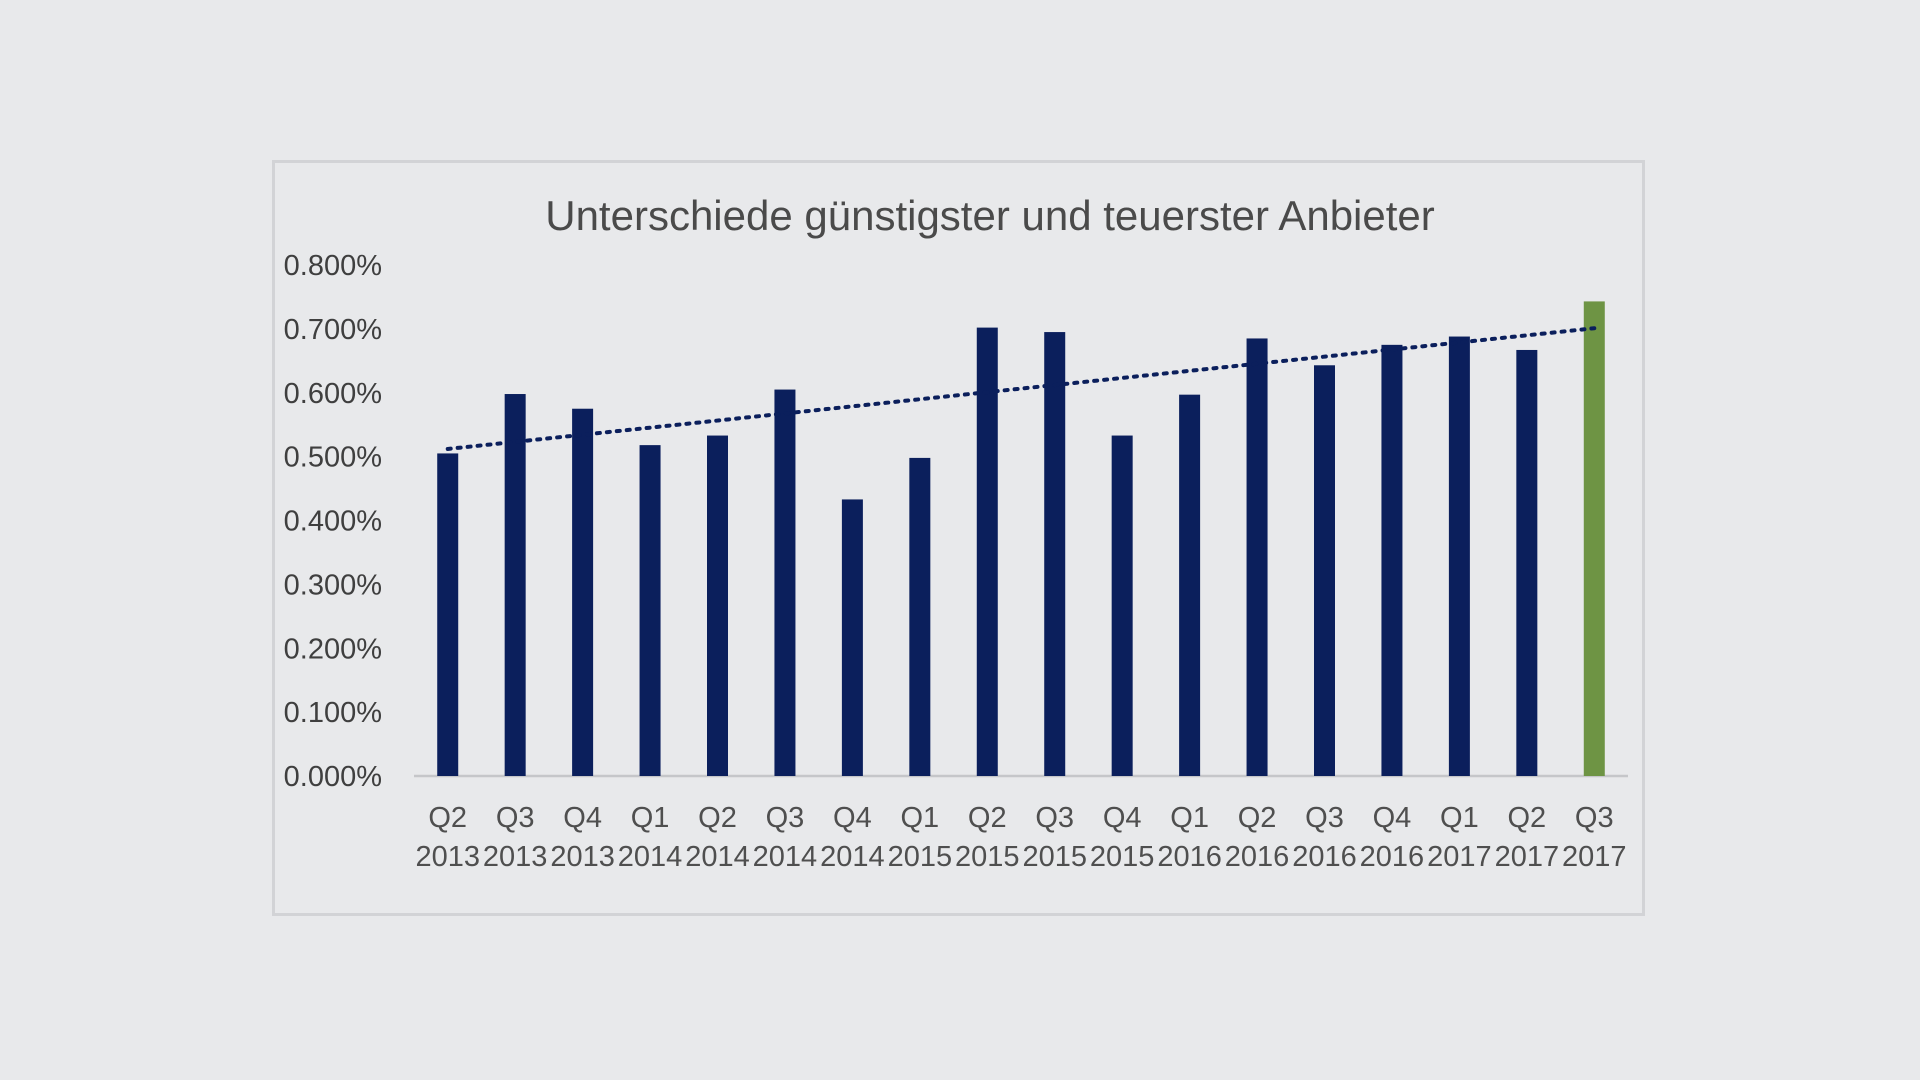 The height and width of the screenshot is (1080, 1920). What do you see at coordinates (333, 649) in the screenshot?
I see `y-tick-label: 0.200%` at bounding box center [333, 649].